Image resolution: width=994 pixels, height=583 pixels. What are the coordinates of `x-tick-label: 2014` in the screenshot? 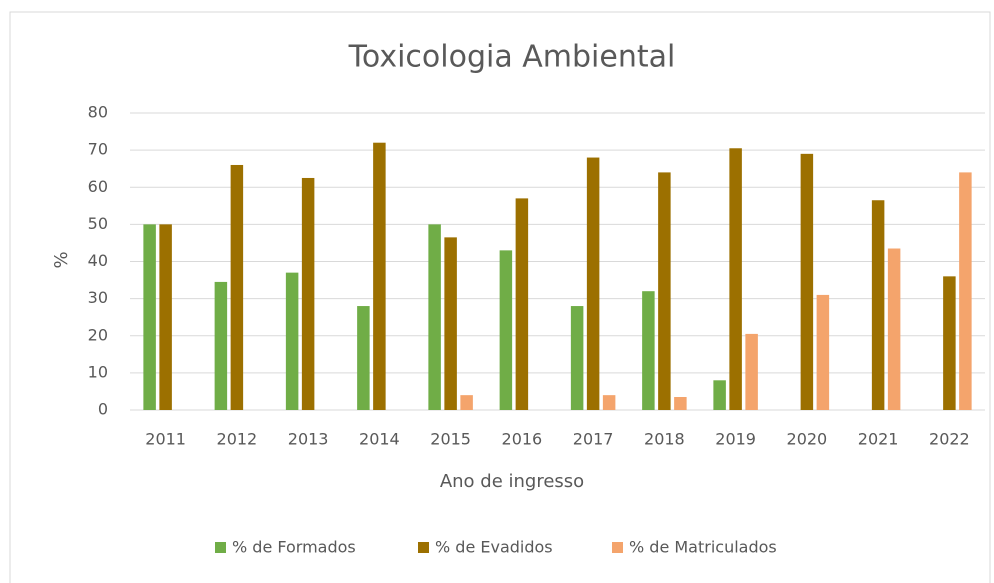 It's located at (379, 439).